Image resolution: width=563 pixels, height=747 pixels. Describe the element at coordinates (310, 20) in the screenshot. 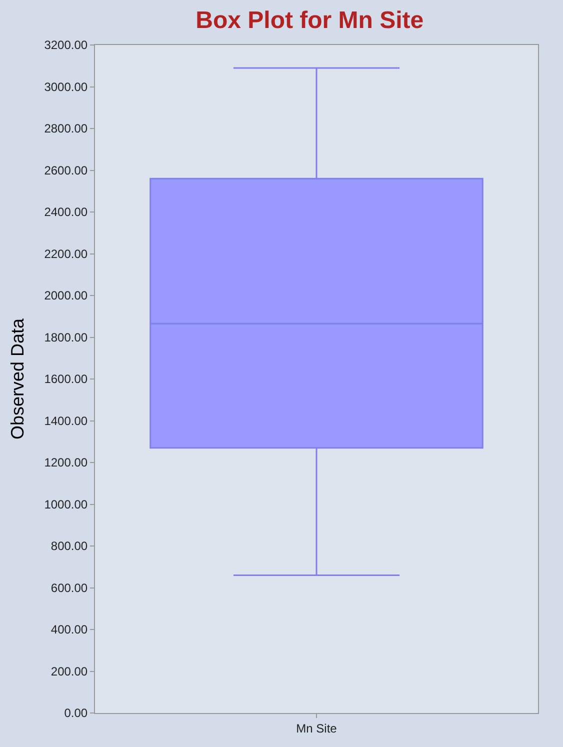

I see `chart-title: Box Plot for Mn Site` at that location.